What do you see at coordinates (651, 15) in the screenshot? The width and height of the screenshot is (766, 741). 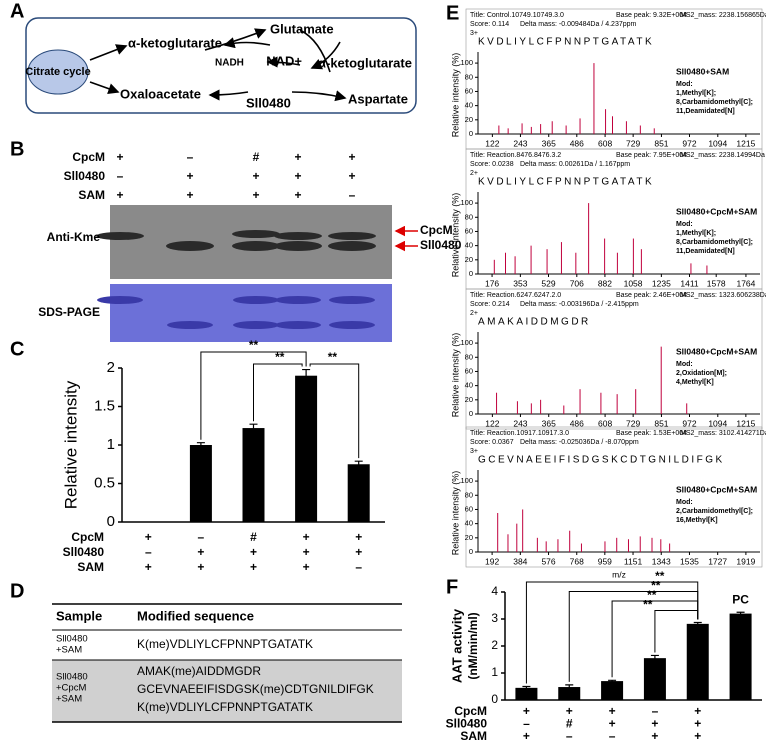 I see `spectrum-base-peak: Base peak: 9.32E+004` at bounding box center [651, 15].